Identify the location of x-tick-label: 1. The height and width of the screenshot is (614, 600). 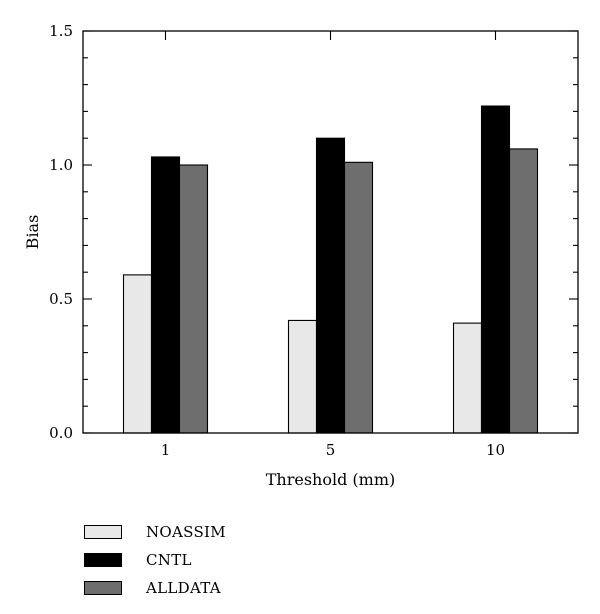
(166, 450).